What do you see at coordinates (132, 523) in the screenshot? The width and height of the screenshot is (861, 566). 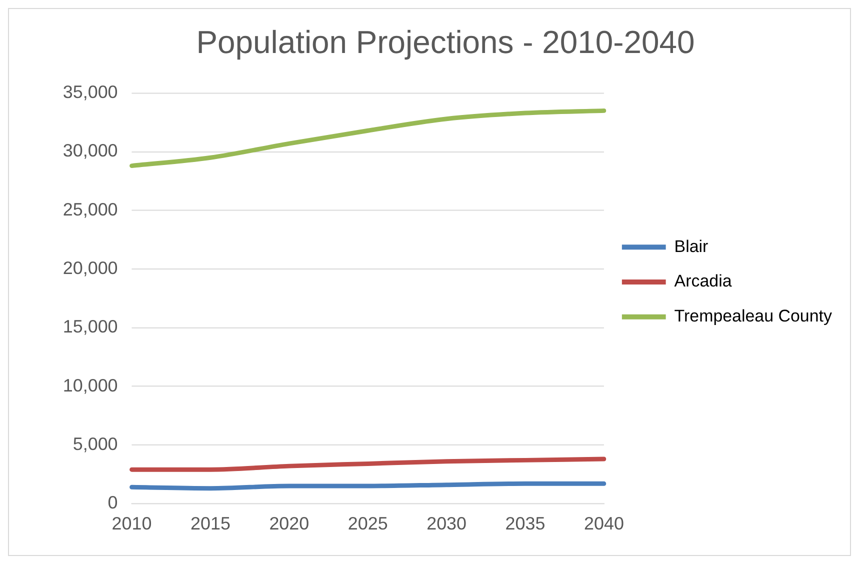 I see `x-tick-label: 2010` at bounding box center [132, 523].